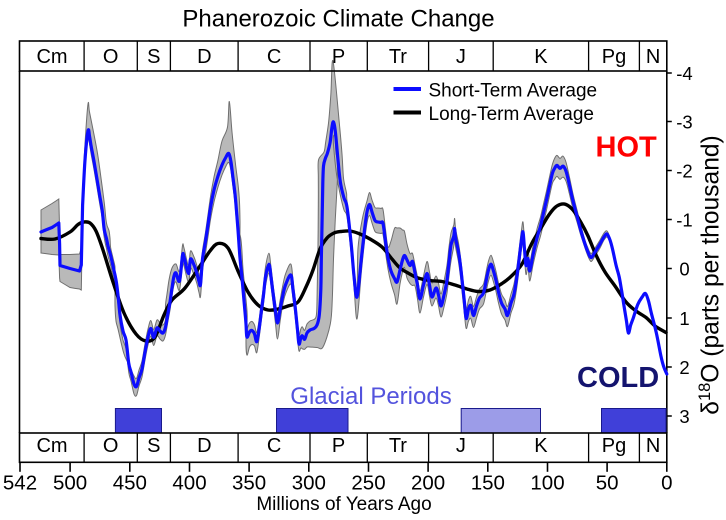 The height and width of the screenshot is (520, 726). Describe the element at coordinates (249, 483) in the screenshot. I see `svg-text: 350` at that location.